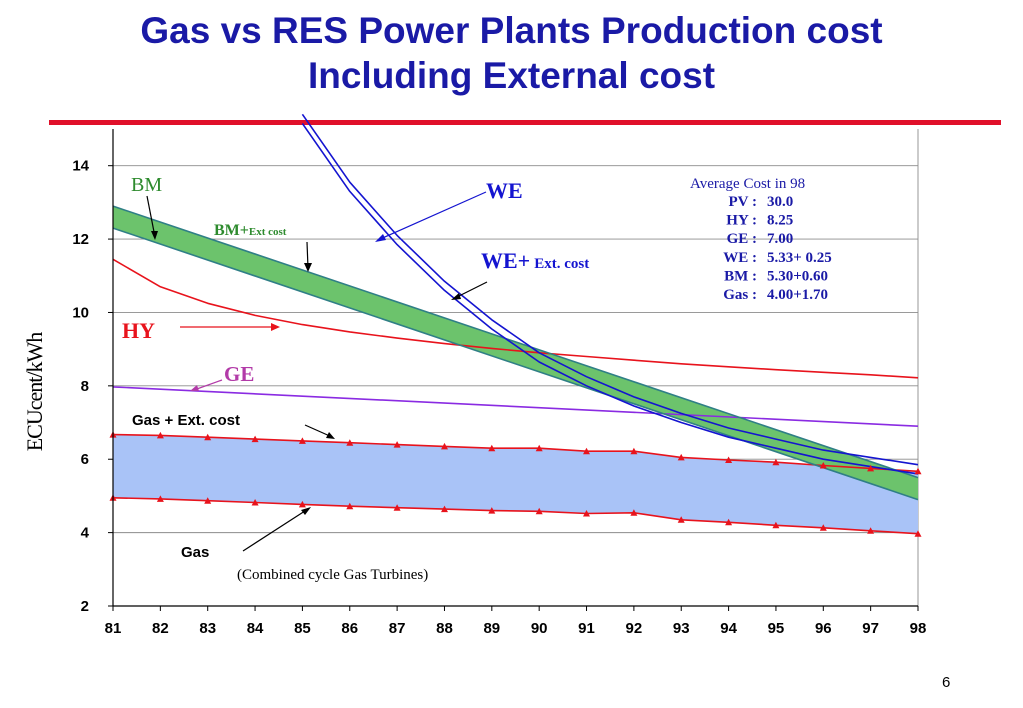 The height and width of the screenshot is (708, 1023). Describe the element at coordinates (268, 232) in the screenshot. I see `label-bm-ext-small: Ext cost` at that location.